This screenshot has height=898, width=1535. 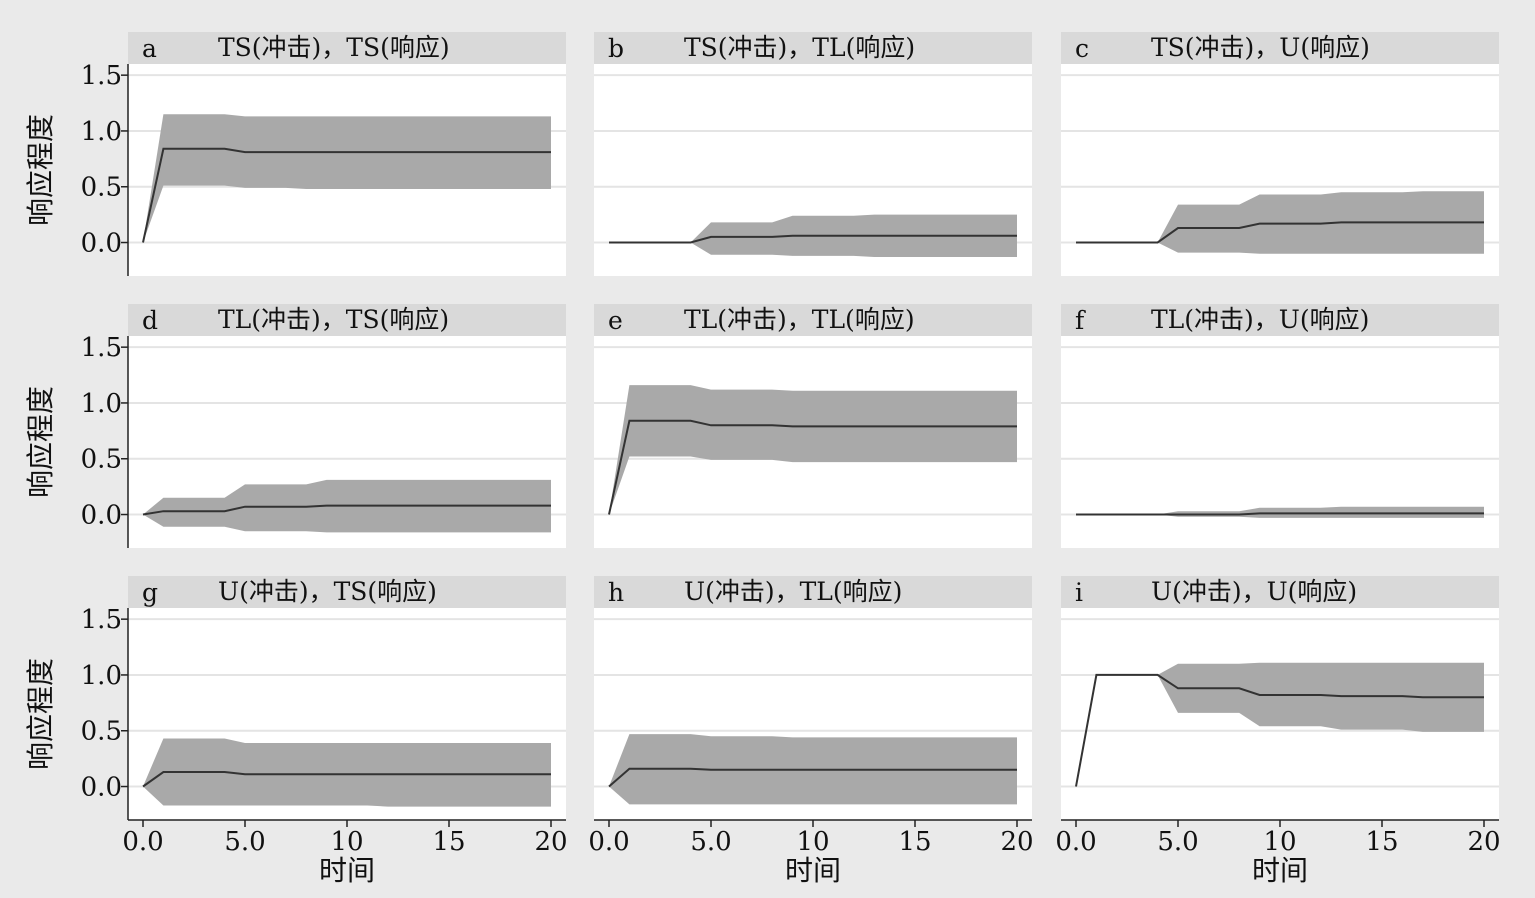 What do you see at coordinates (1079, 592) in the screenshot?
I see `panel-letter: i` at bounding box center [1079, 592].